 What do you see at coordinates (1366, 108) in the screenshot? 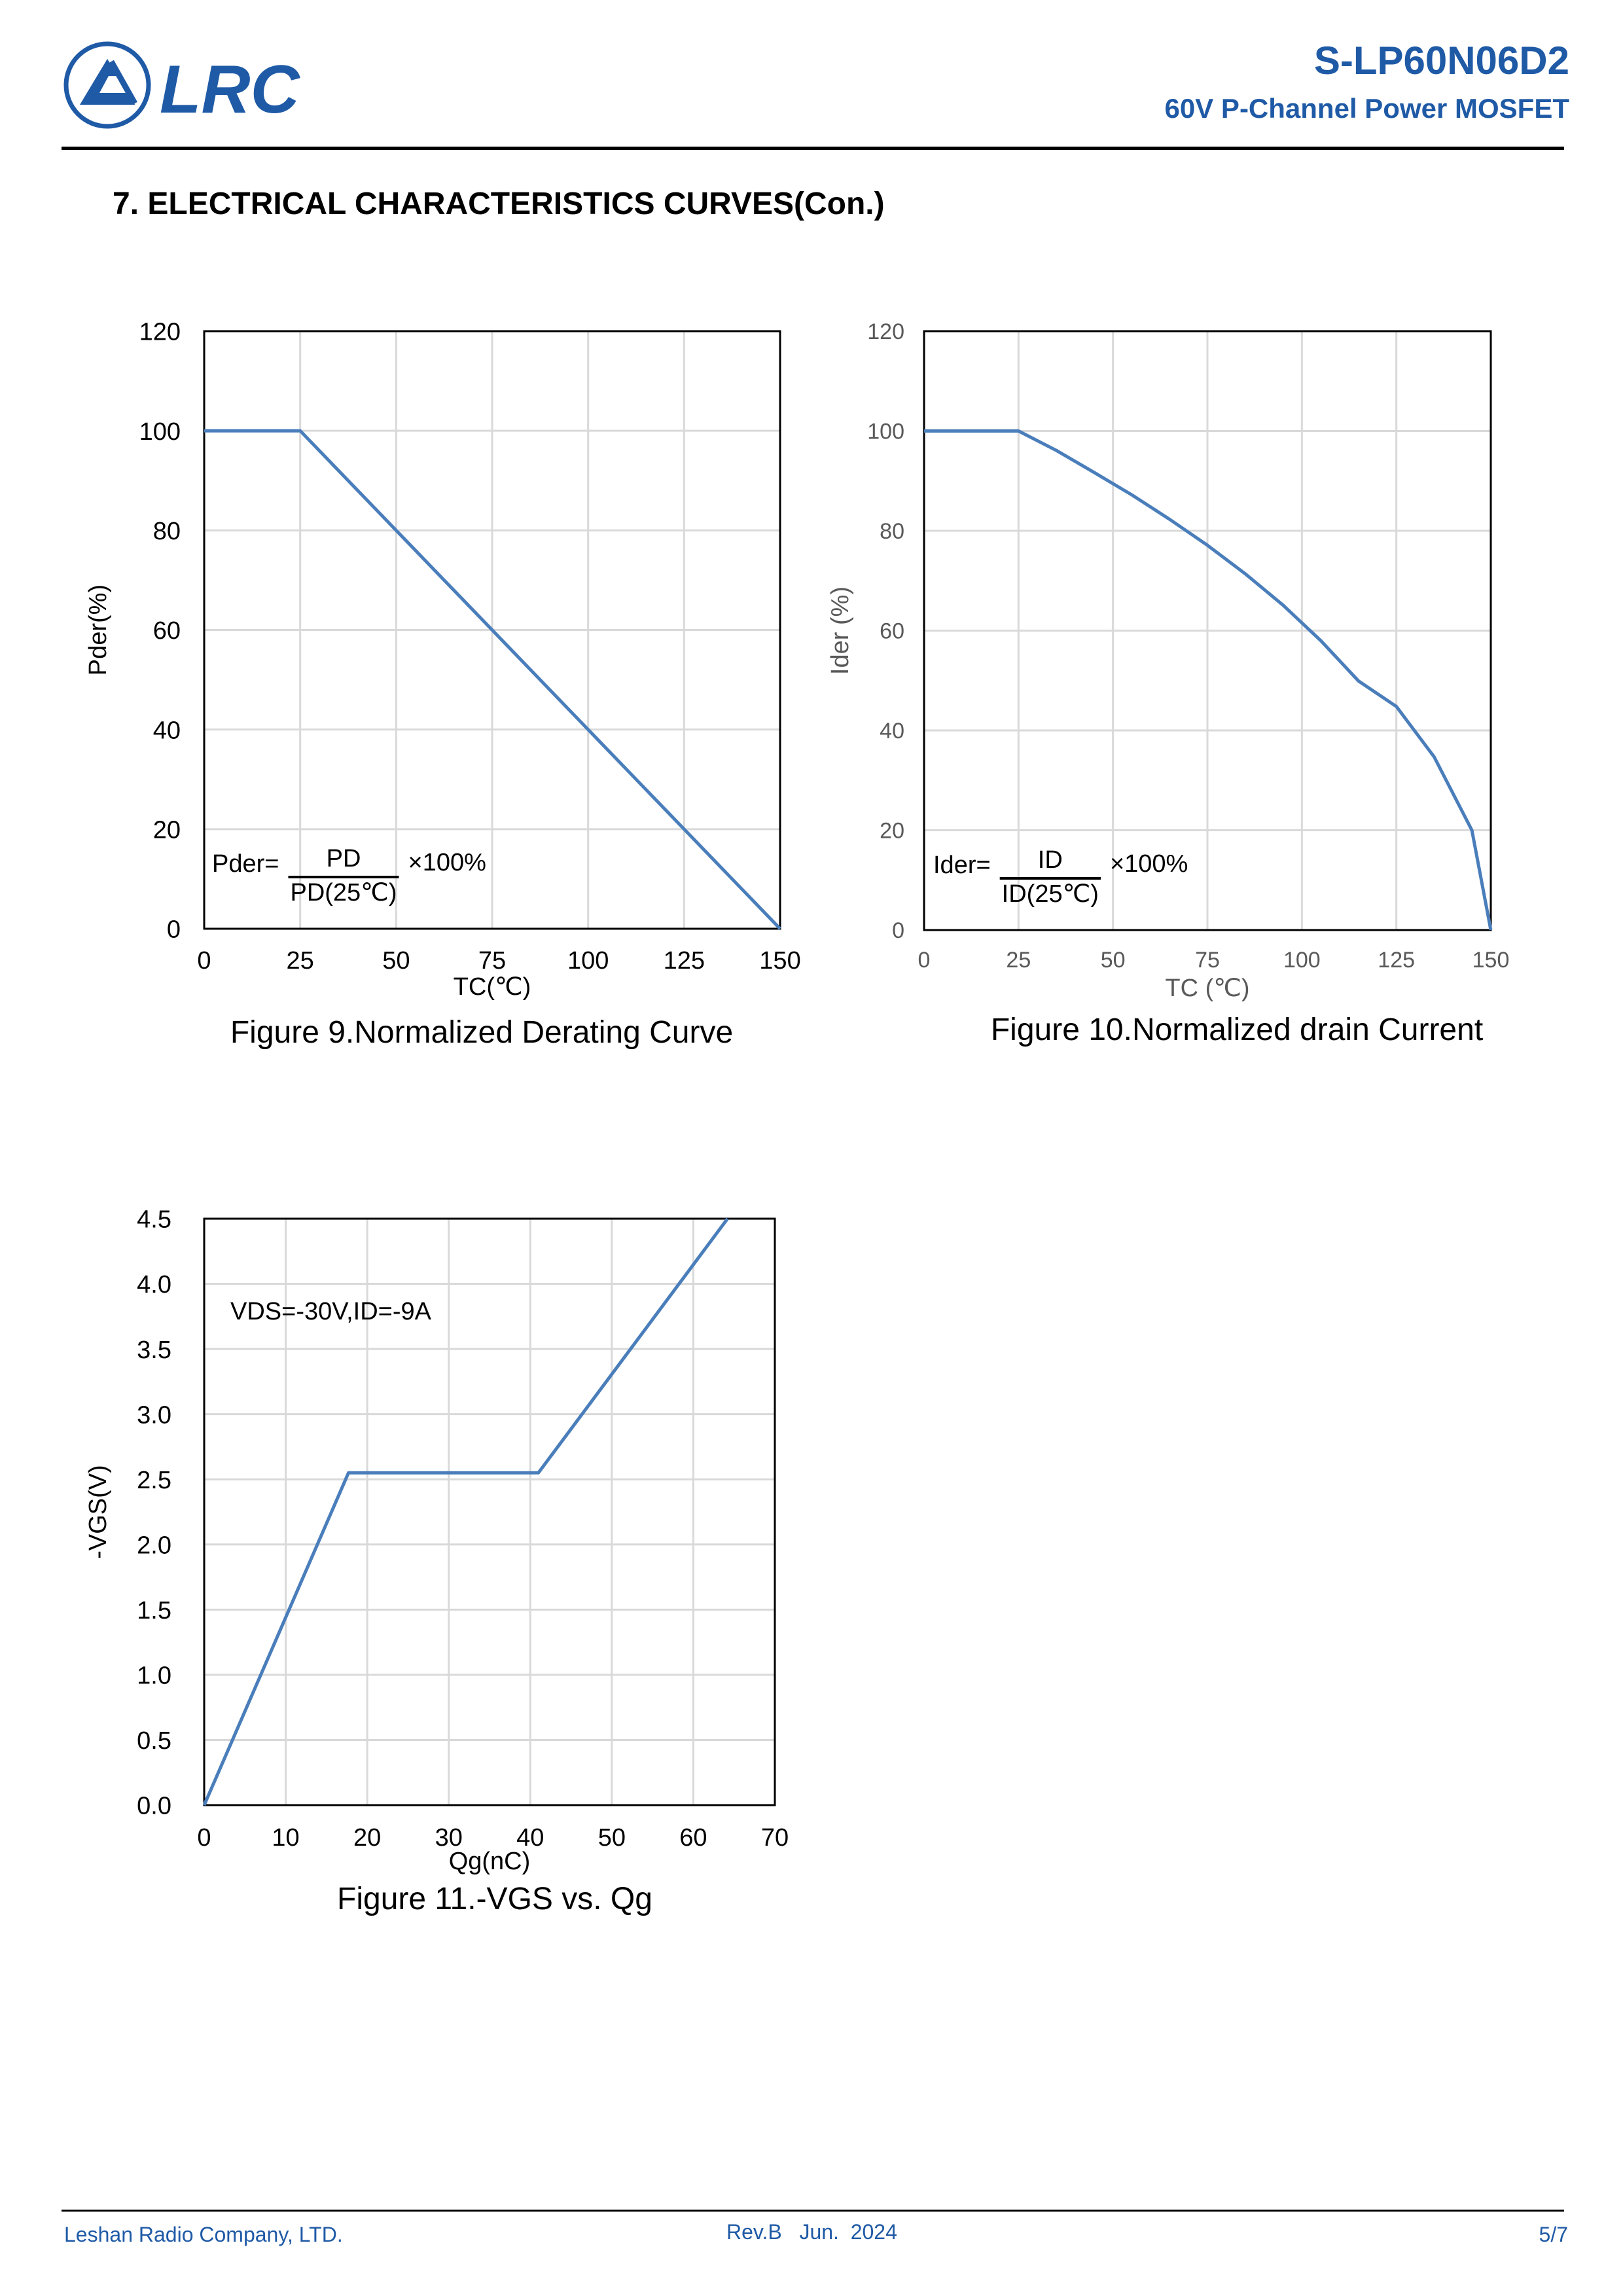
I see `document-subtitle: 60V P-Channel Power MOSFET` at bounding box center [1366, 108].